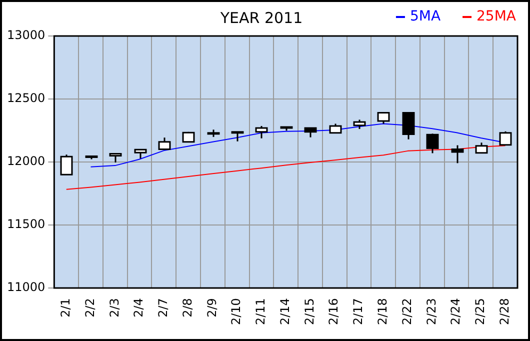  I want to click on legend-label: 5MA, so click(425, 16).